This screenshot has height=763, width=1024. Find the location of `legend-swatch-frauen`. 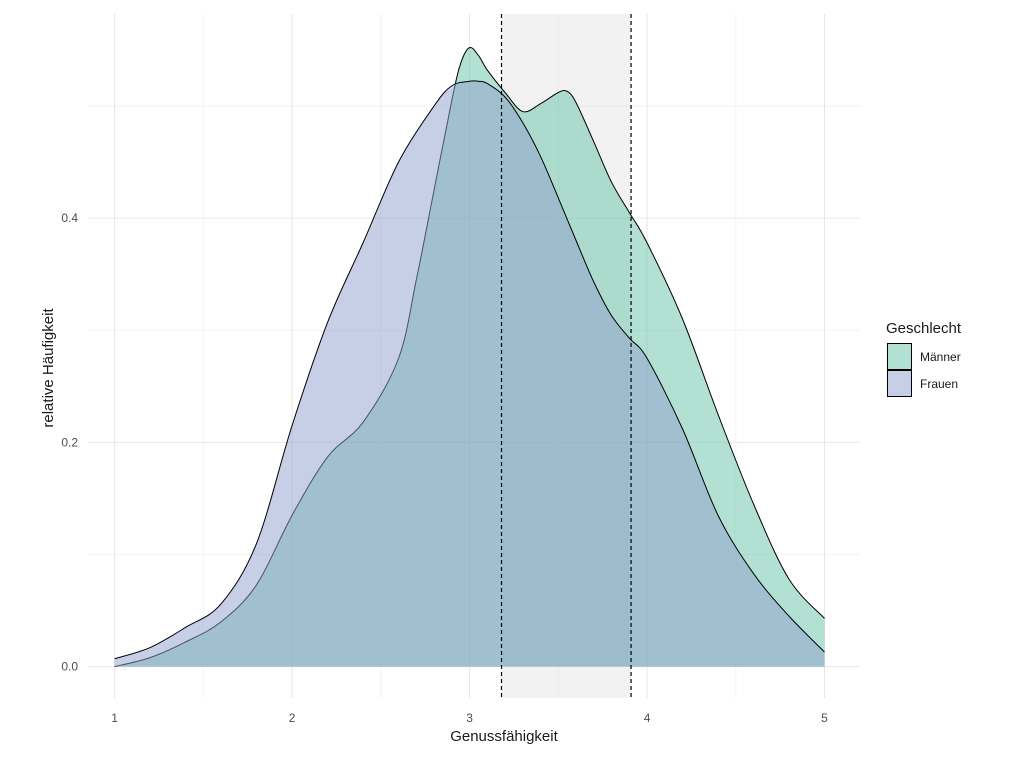

legend-swatch-frauen is located at coordinates (900, 384).